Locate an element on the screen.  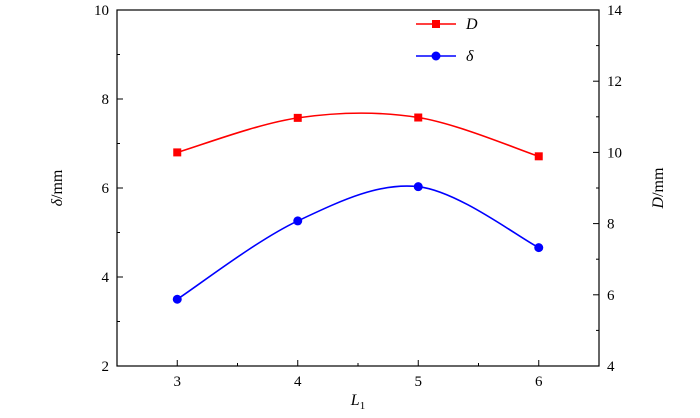
right-tick-label-8: 8 is located at coordinates (611, 225).